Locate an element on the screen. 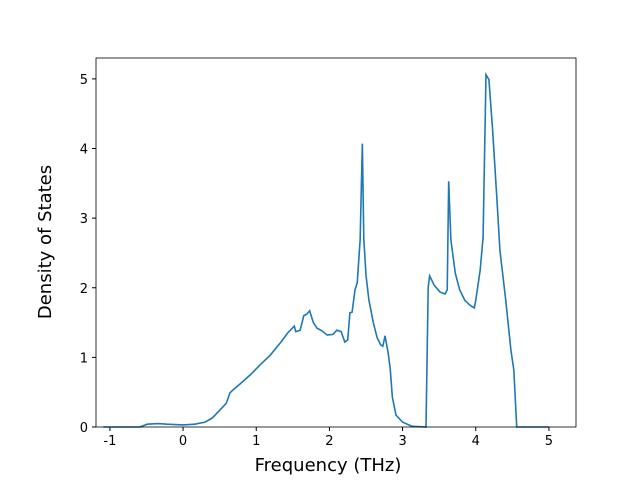 Image resolution: width=640 pixels, height=480 pixels. y-axis-label: Density of States is located at coordinates (45, 242).